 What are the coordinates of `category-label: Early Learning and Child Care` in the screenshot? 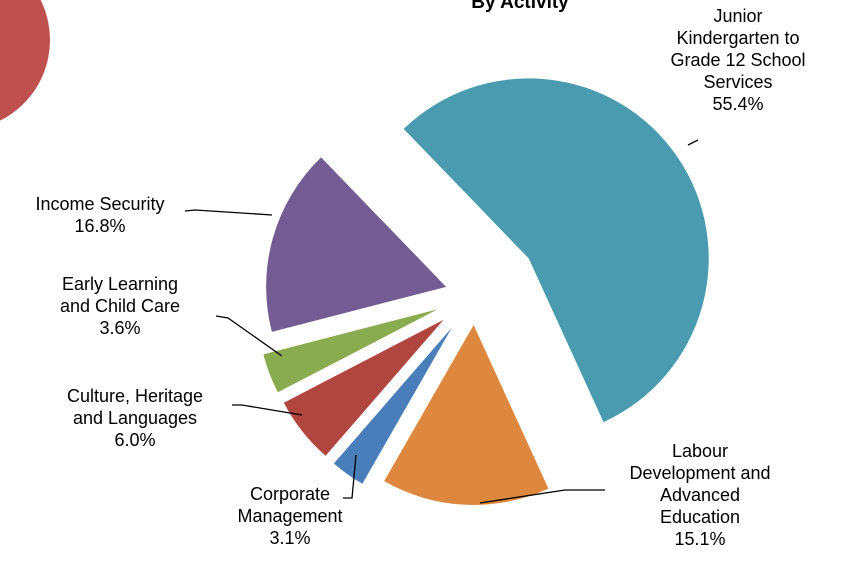 It's located at (120, 295).